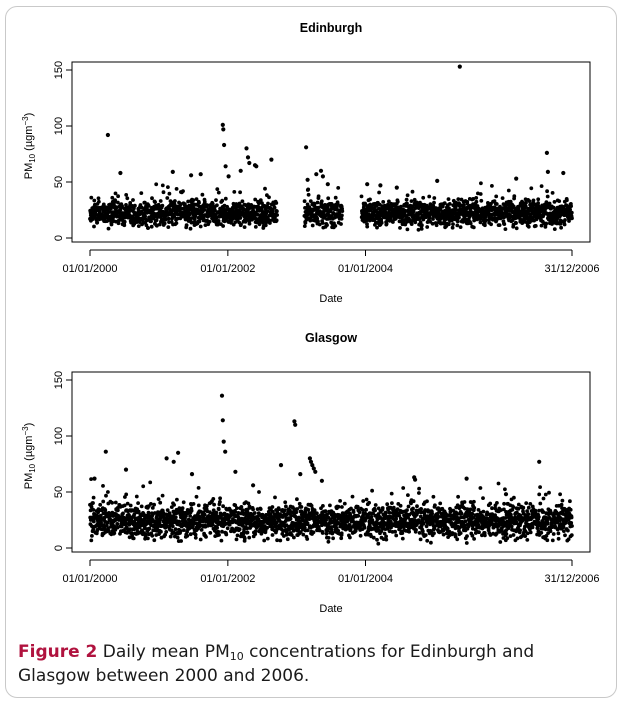  I want to click on x-axis-label: Date, so click(330, 299).